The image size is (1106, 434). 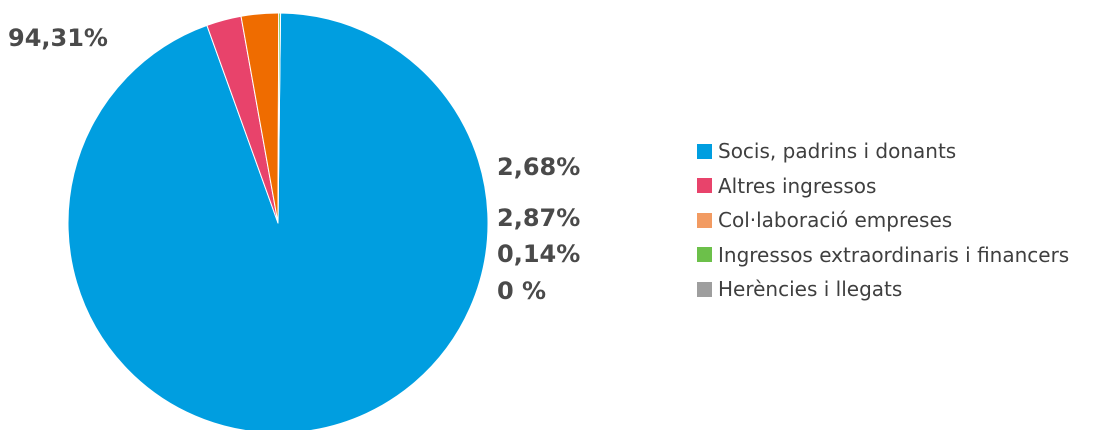 What do you see at coordinates (835, 220) in the screenshot?
I see `legend-label: Col·laboració empreses` at bounding box center [835, 220].